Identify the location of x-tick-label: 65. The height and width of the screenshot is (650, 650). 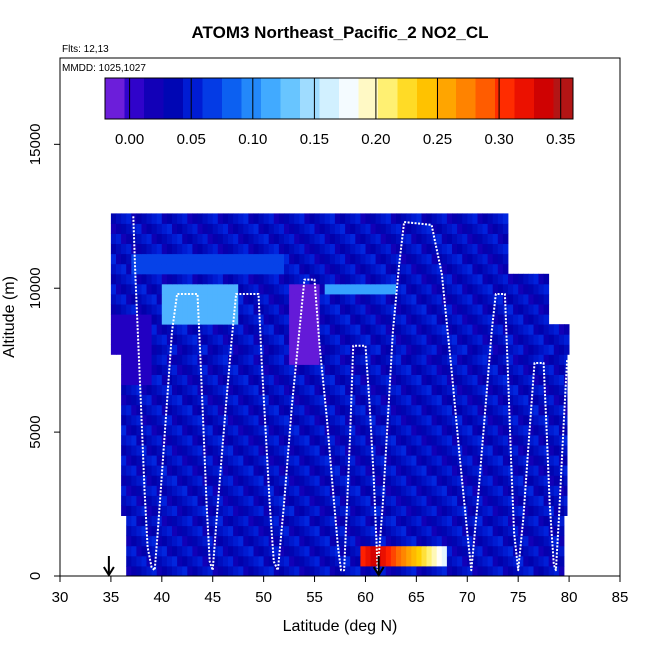
(416, 597).